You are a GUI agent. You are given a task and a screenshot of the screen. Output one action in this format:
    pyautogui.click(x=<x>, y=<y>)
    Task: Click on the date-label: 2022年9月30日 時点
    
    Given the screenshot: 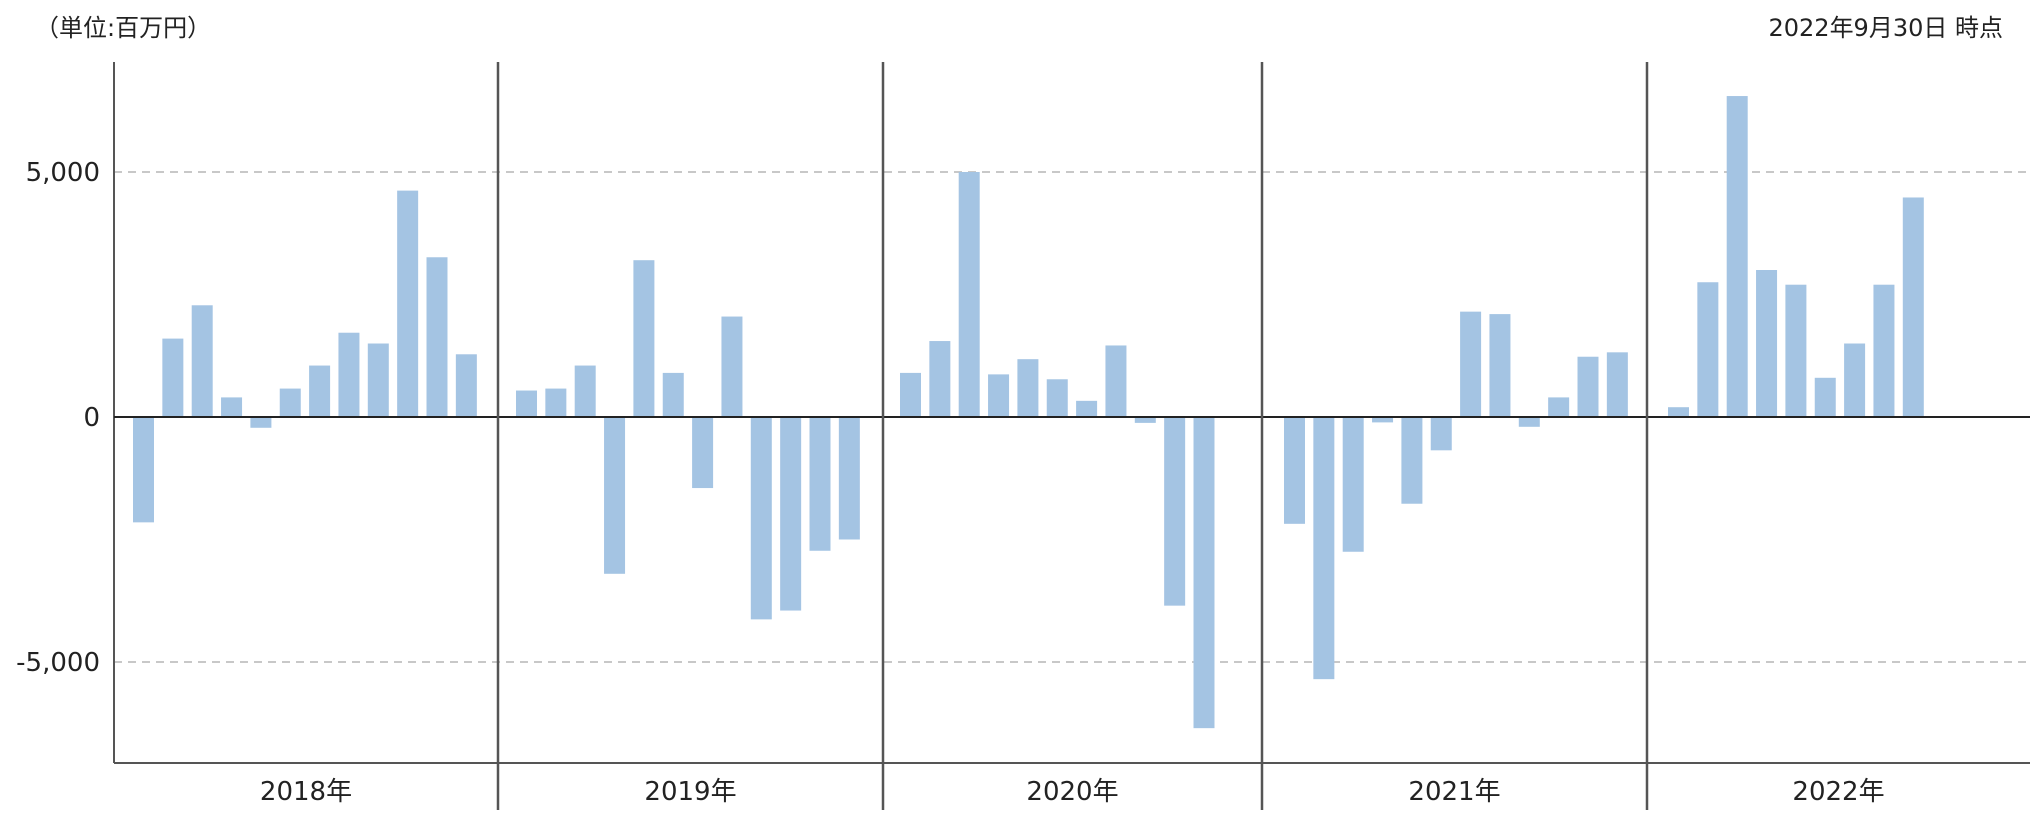 What is the action you would take?
    pyautogui.click(x=1885, y=28)
    